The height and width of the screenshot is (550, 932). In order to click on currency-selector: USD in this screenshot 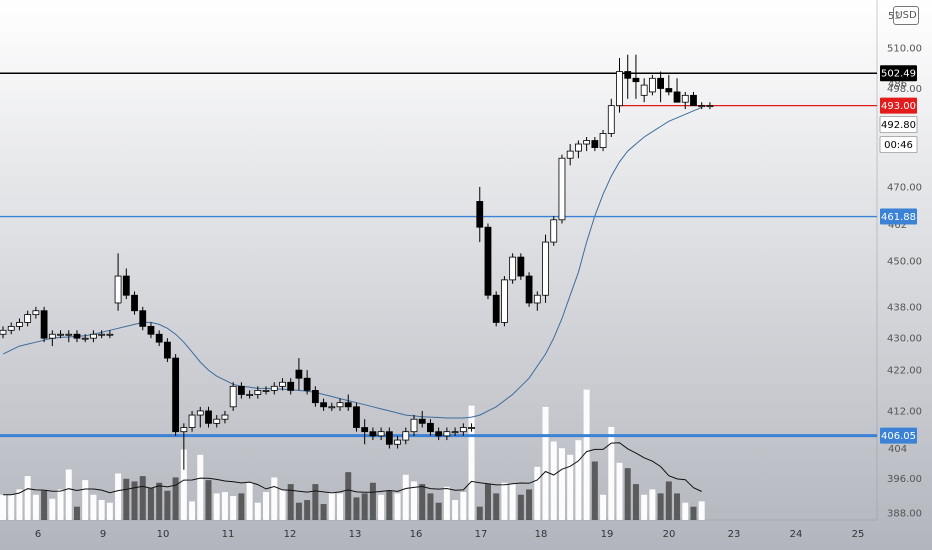, I will do `click(906, 15)`.